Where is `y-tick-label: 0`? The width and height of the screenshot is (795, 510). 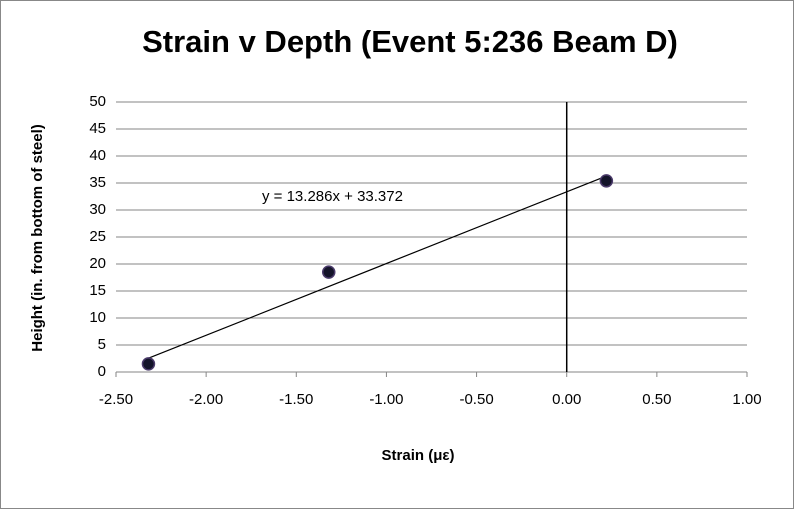
y-tick-label: 0 is located at coordinates (102, 371).